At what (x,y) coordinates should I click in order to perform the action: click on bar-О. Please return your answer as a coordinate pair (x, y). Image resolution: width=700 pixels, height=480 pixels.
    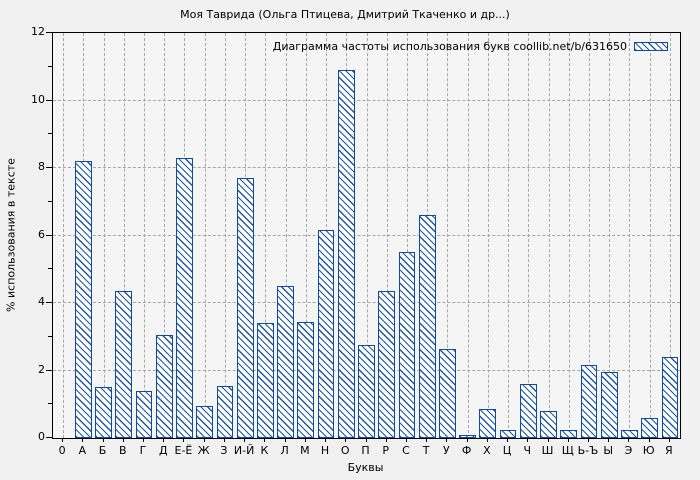
    Looking at the image, I should click on (346, 254).